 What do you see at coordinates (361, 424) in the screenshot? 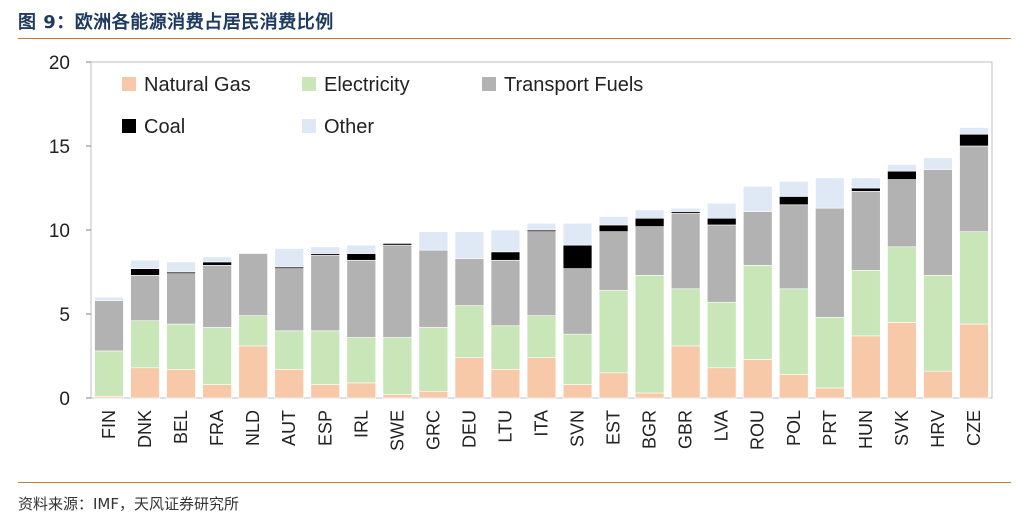
I see `x-tick-label: IRL` at bounding box center [361, 424].